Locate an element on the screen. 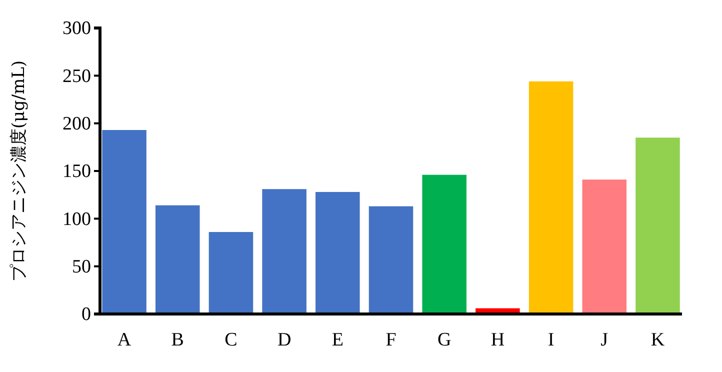 The image size is (722, 372). x-tick-label: C is located at coordinates (231, 339).